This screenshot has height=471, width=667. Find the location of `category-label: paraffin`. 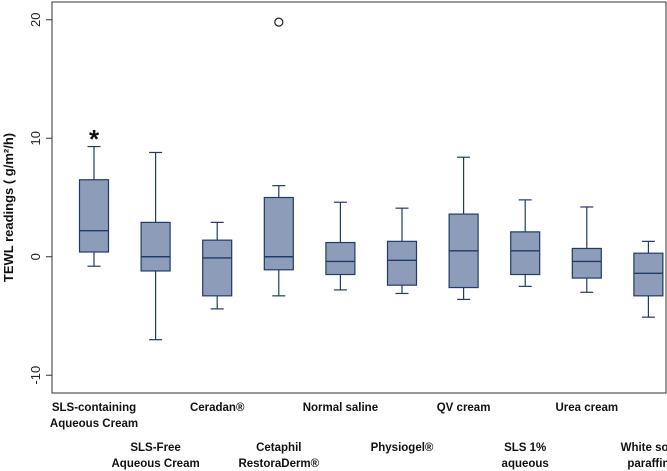

category-label: paraffin is located at coordinates (647, 464).